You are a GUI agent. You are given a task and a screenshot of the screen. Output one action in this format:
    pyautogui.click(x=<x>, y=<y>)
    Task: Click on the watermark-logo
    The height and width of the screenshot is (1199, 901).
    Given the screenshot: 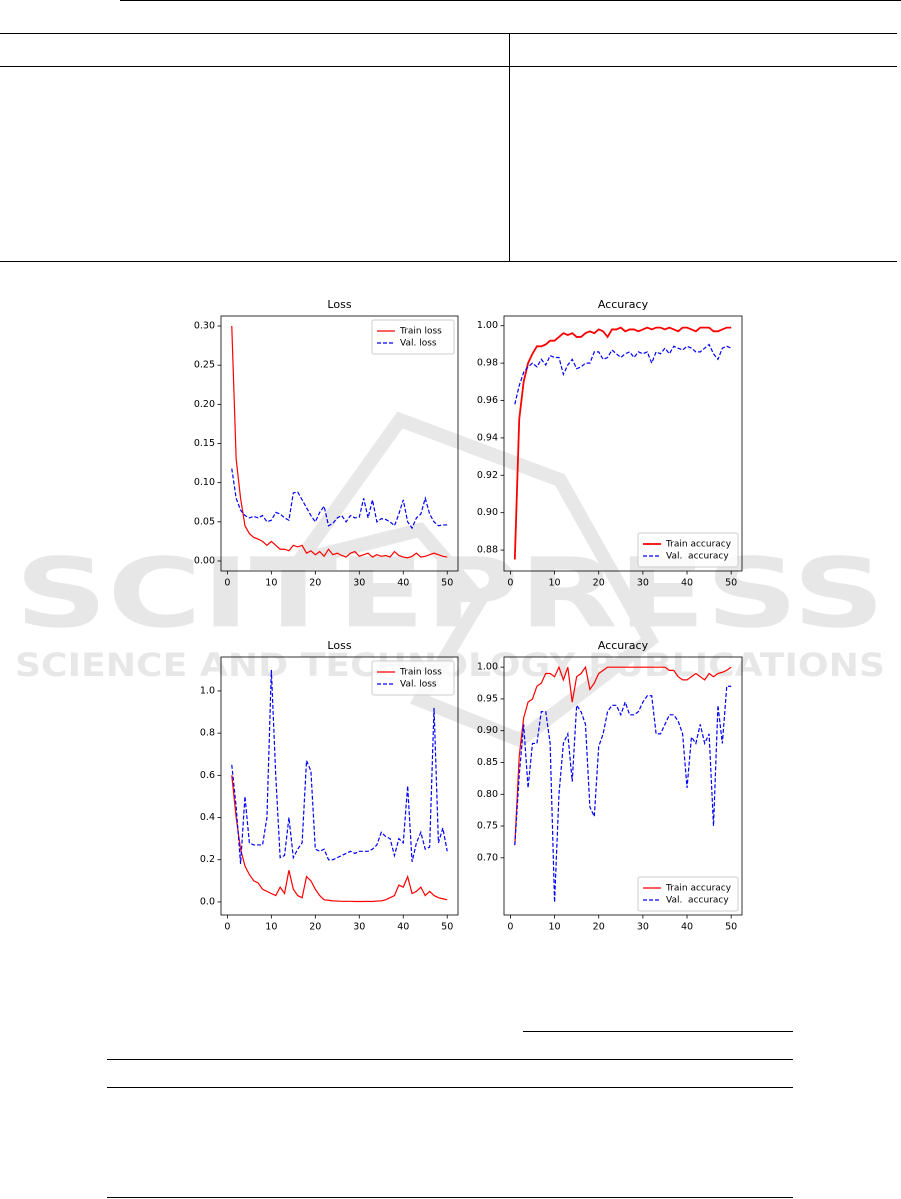 What is the action you would take?
    pyautogui.click(x=471, y=579)
    